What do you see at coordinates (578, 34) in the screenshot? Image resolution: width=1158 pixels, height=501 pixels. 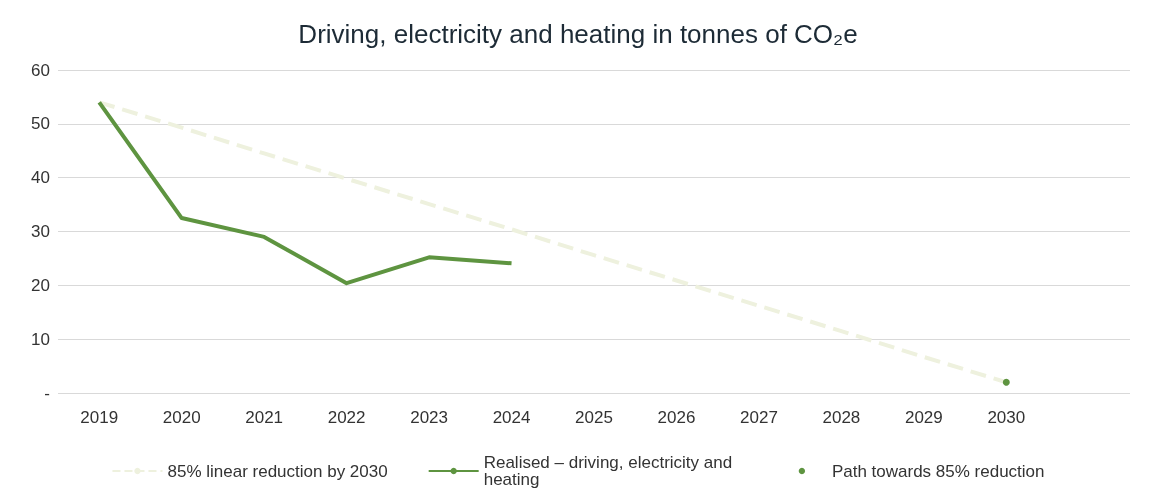 I see `chart-title: Driving, electricity and heating in tonnes of CO₂e` at bounding box center [578, 34].